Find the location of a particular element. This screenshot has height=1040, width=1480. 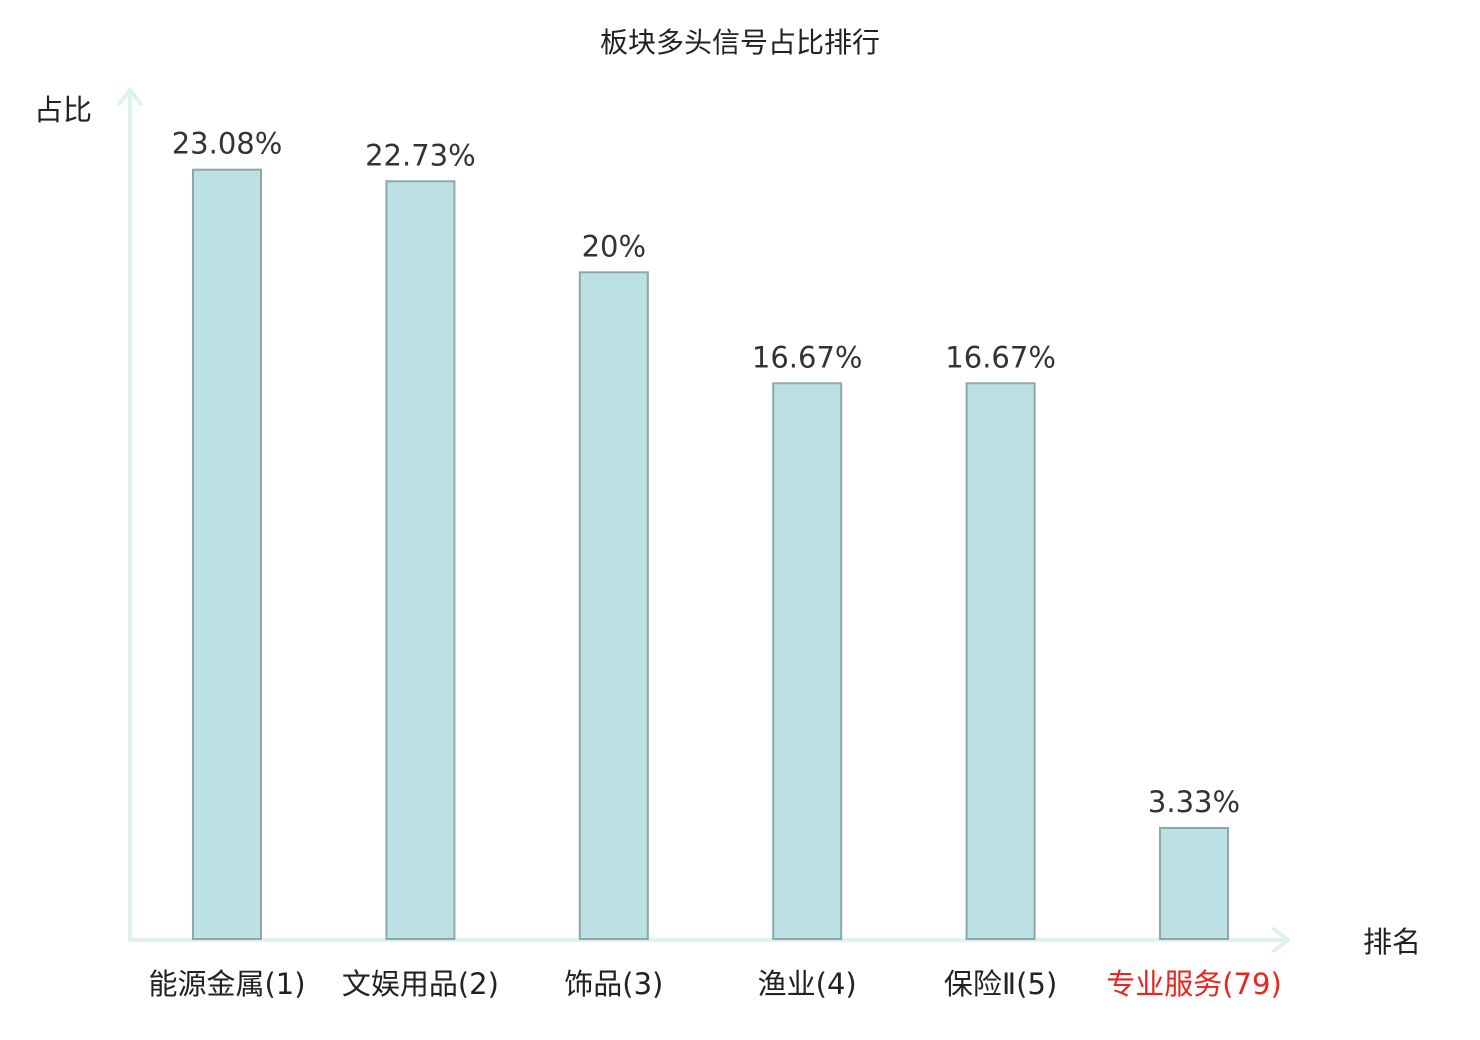

x-axis is located at coordinates (709, 940).